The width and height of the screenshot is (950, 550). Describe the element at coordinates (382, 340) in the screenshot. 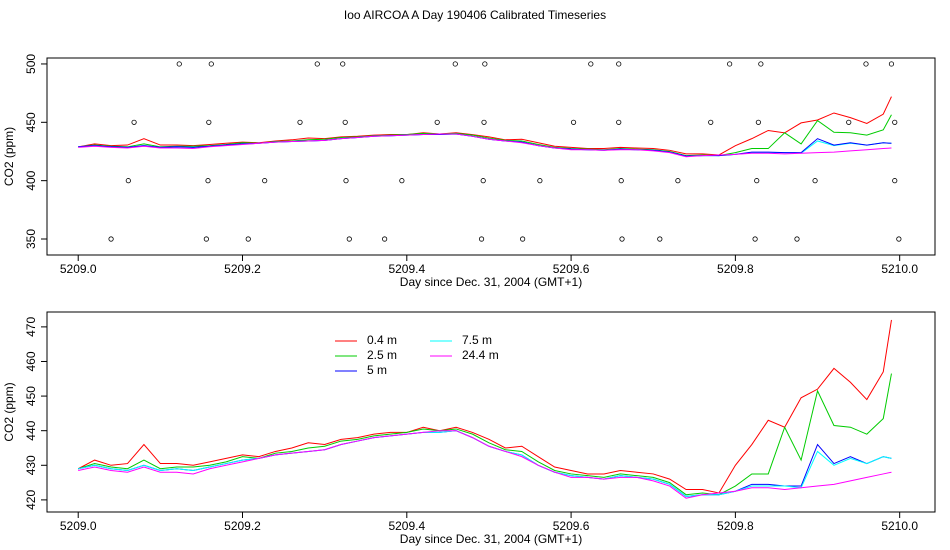

I see `legend-label: 0.4 m` at that location.